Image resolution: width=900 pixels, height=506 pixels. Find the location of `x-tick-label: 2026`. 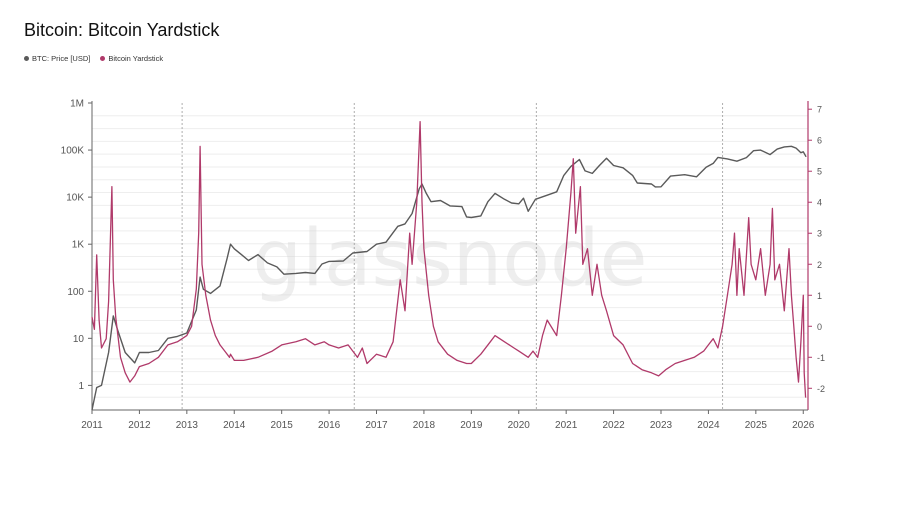

x-tick-label: 2026 is located at coordinates (803, 425).